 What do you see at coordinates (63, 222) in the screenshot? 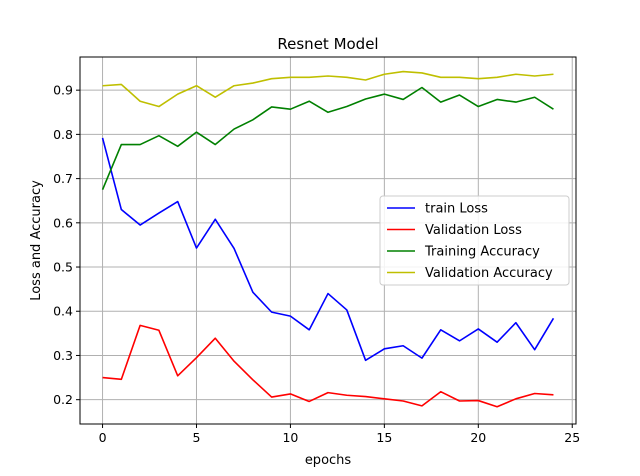
I see `y-tick-label: 0.6` at bounding box center [63, 222].